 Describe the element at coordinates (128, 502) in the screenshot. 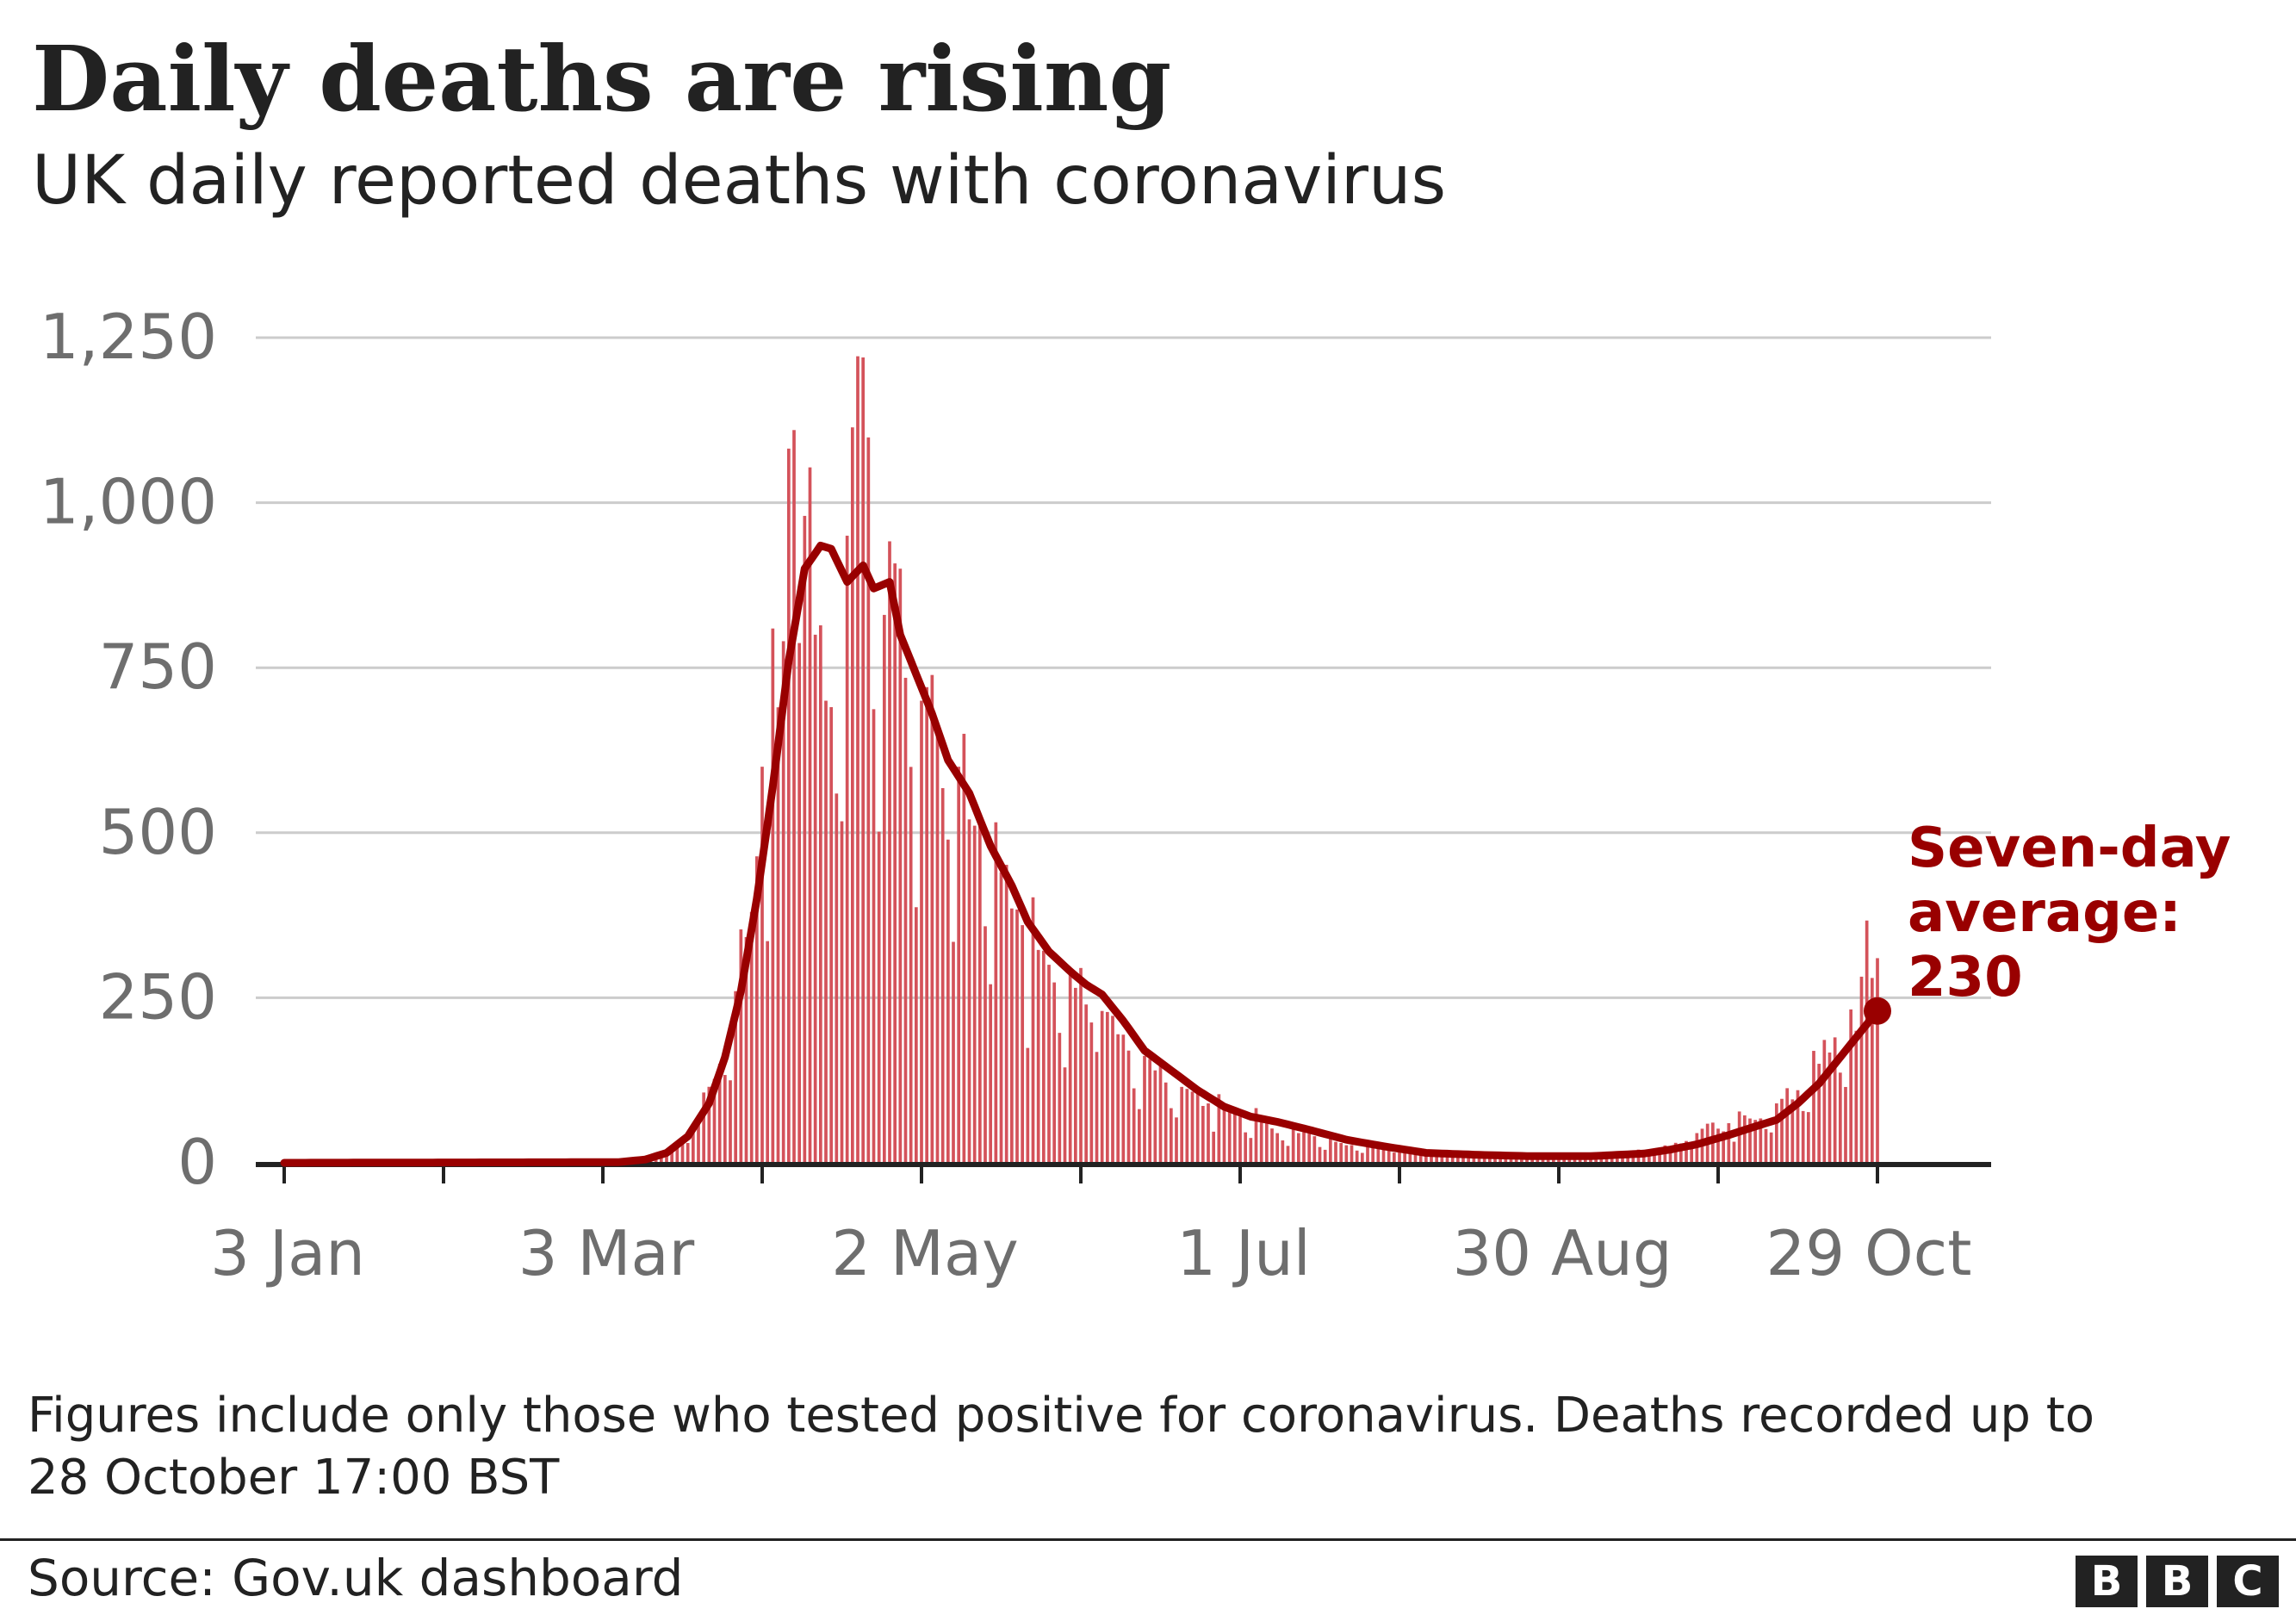

I see `y-tick-label: 1,000` at that location.